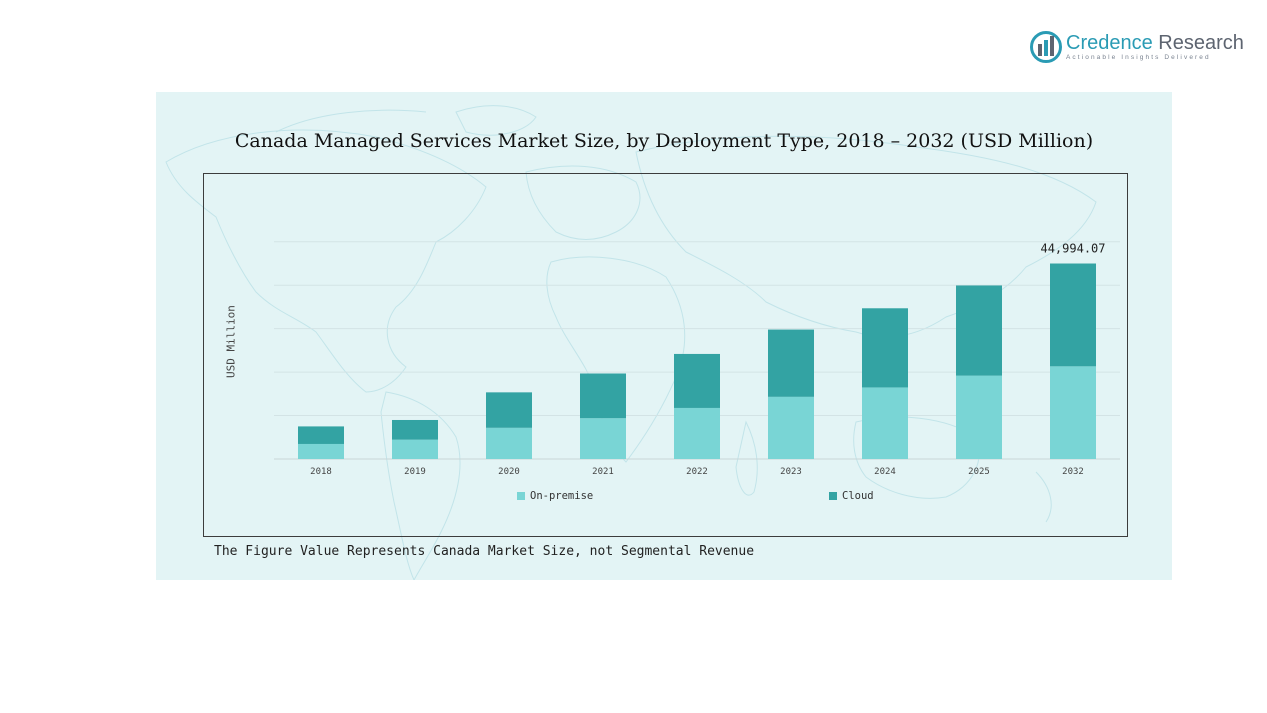 The width and height of the screenshot is (1267, 713). What do you see at coordinates (321, 472) in the screenshot?
I see `x-tick-label: 2018` at bounding box center [321, 472].